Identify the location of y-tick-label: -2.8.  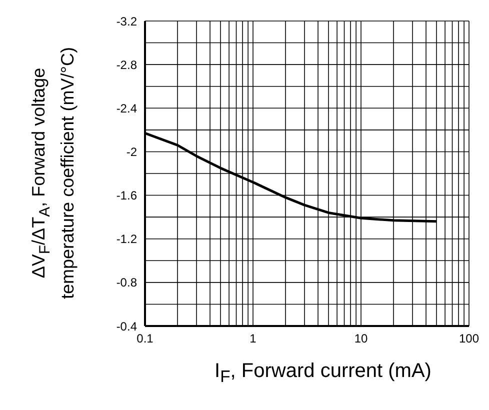
(127, 65).